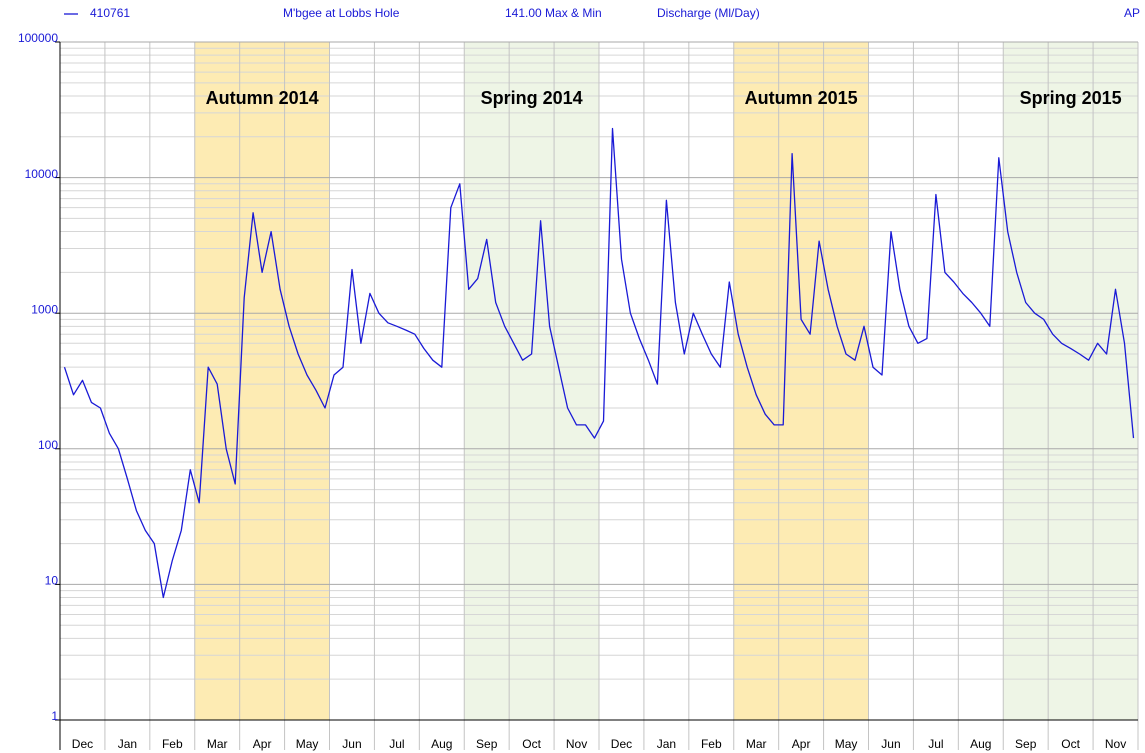  I want to click on y-tick-label: 1, so click(54, 716).